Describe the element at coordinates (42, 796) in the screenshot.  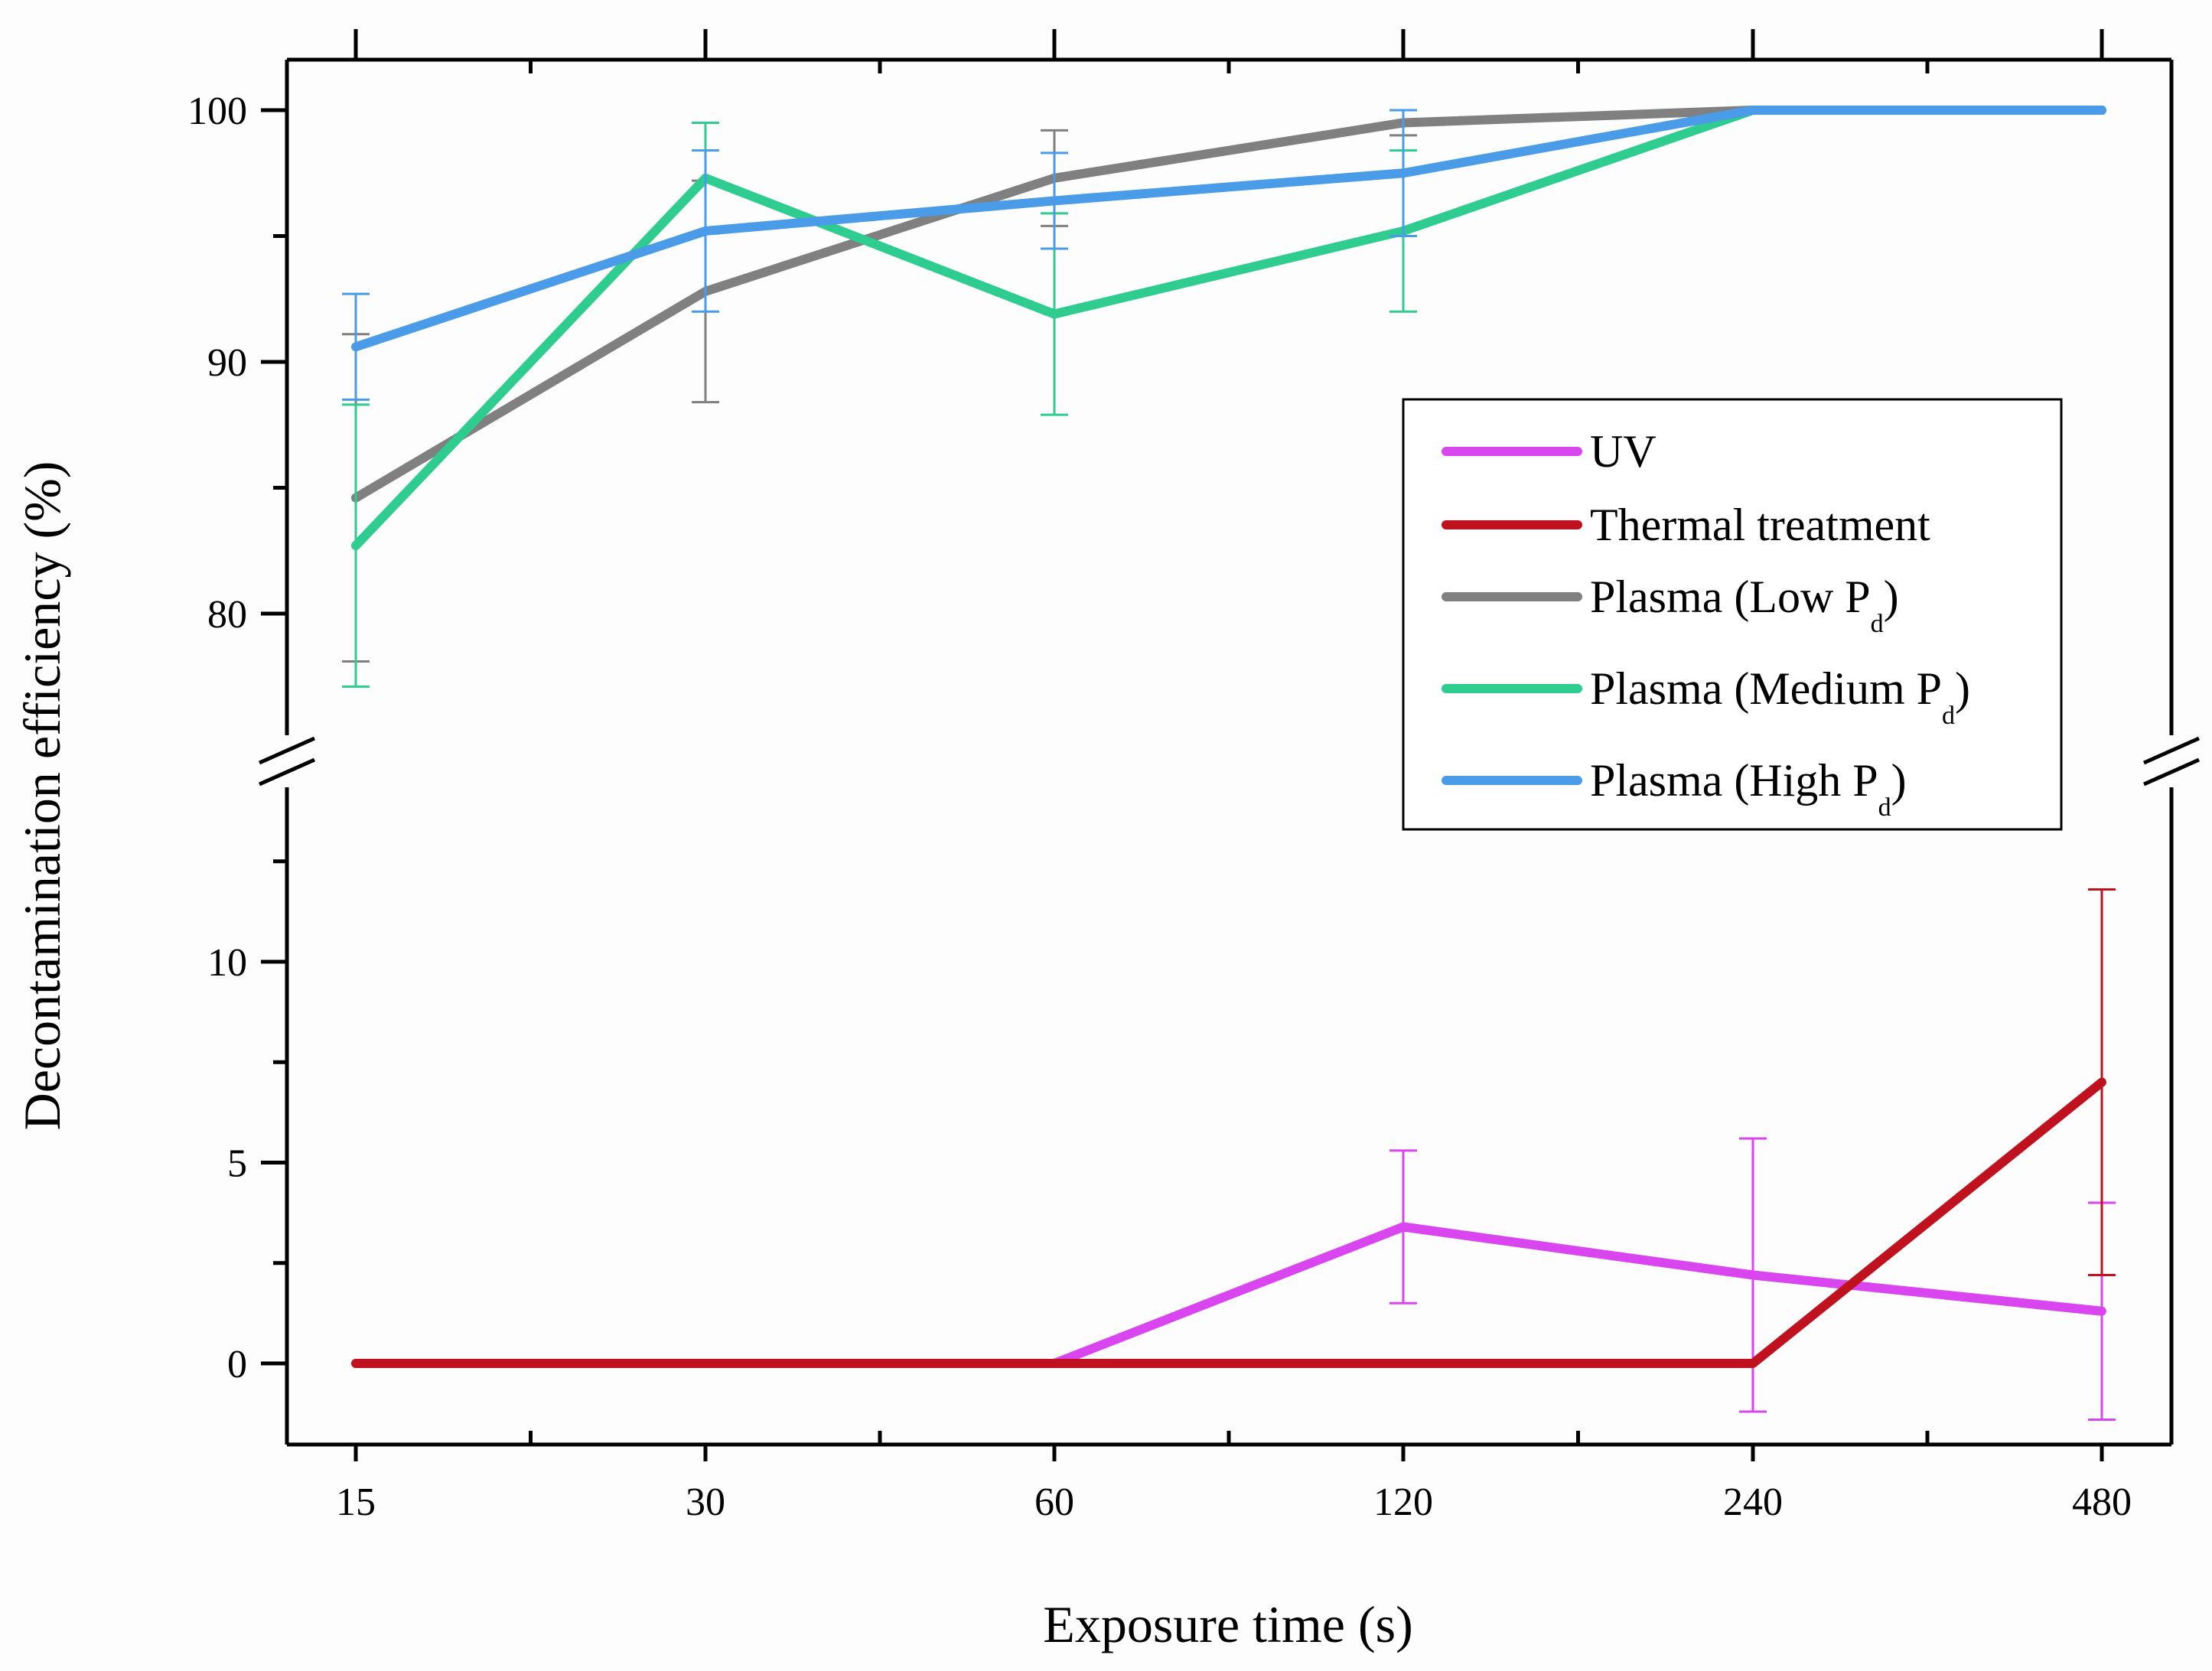
I see `y-axis-title: Decontamination efficiency (%)` at that location.